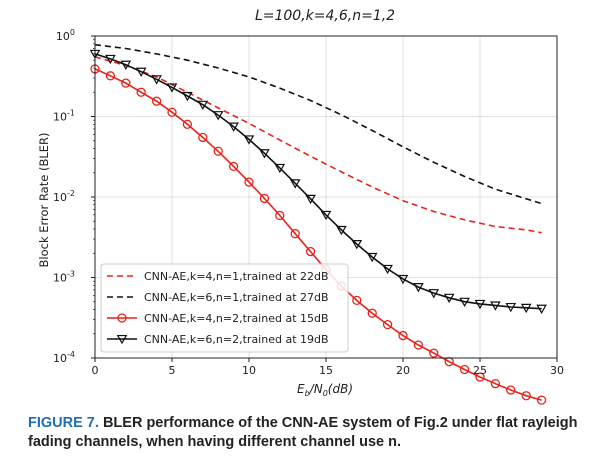 The height and width of the screenshot is (465, 601). What do you see at coordinates (480, 370) in the screenshot?
I see `x-tick-label: 25` at bounding box center [480, 370].